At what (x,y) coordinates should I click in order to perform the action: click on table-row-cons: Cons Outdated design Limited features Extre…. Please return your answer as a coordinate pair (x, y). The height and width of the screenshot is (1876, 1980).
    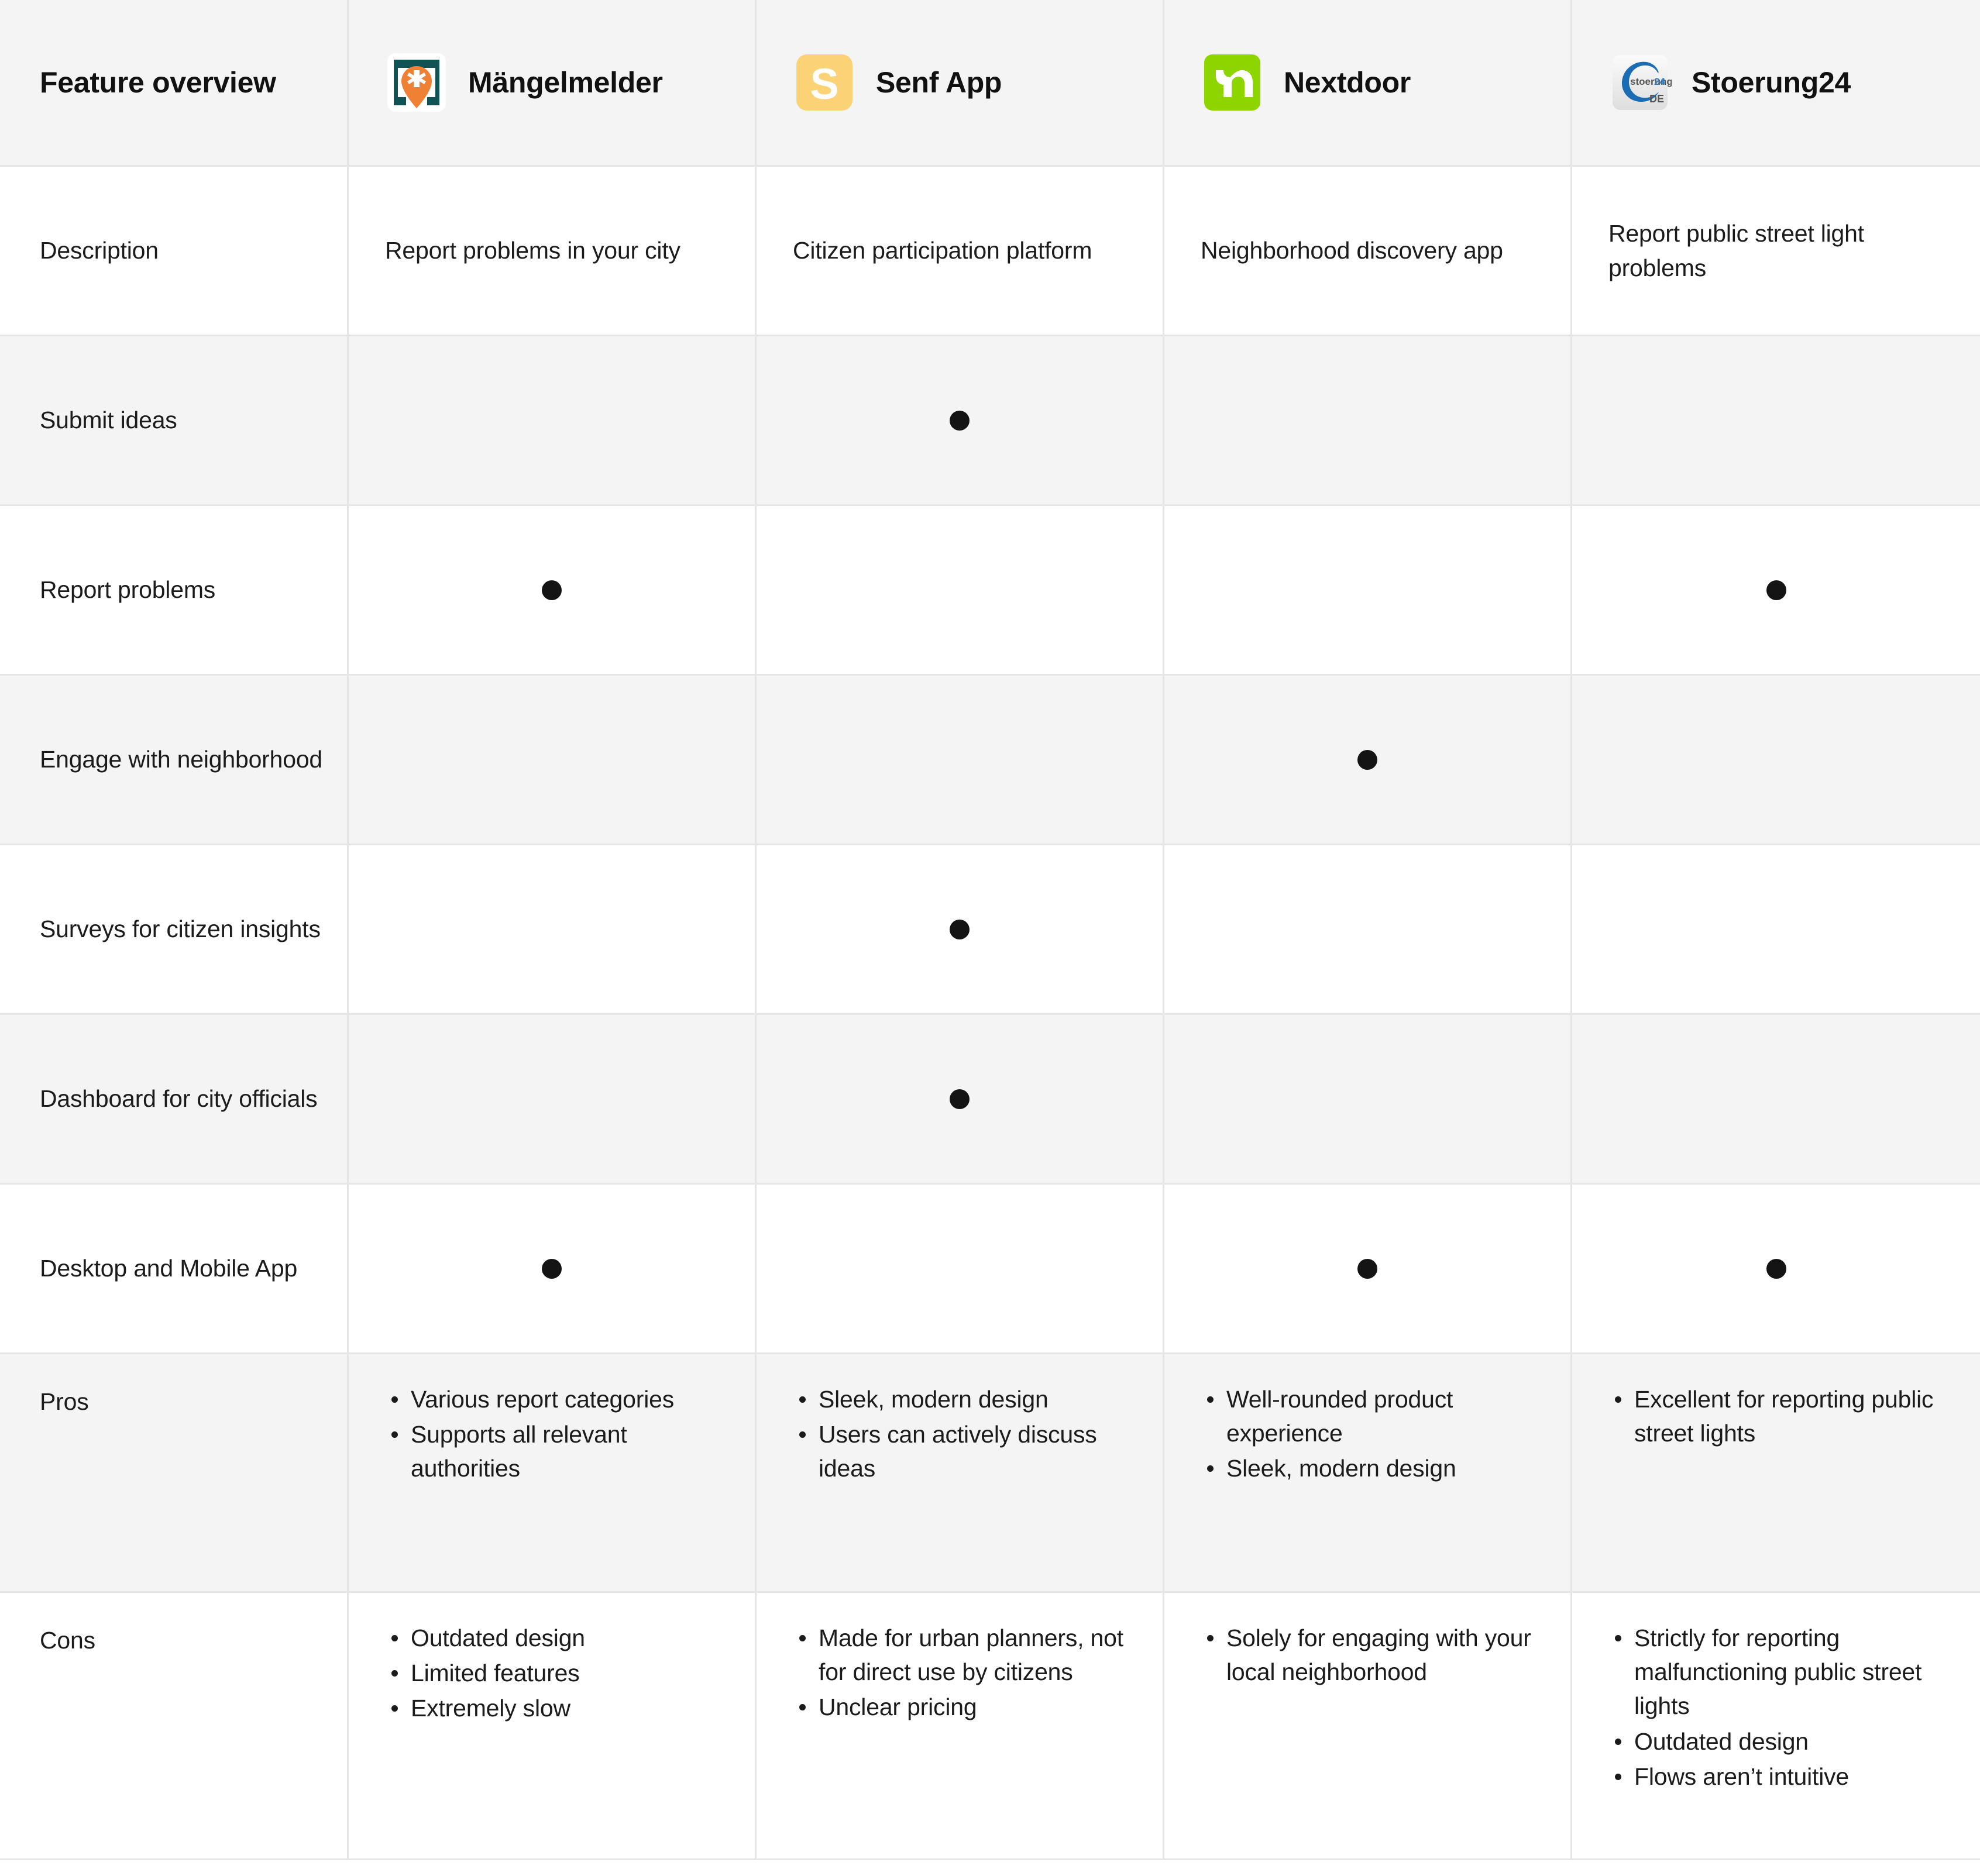
    Looking at the image, I should click on (990, 1726).